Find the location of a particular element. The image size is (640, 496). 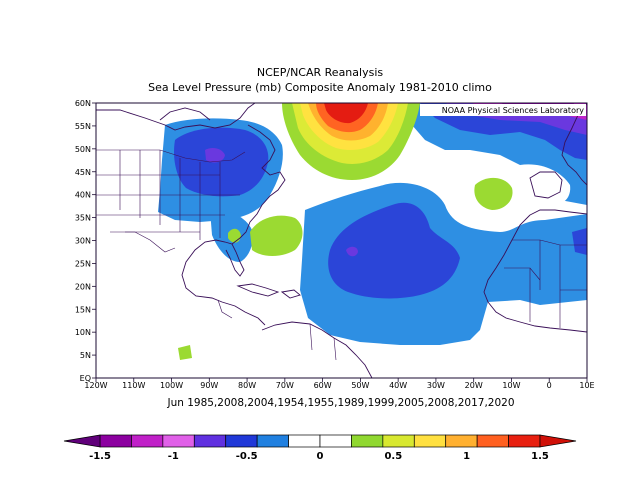

azores-high is located at coordinates (493, 193).